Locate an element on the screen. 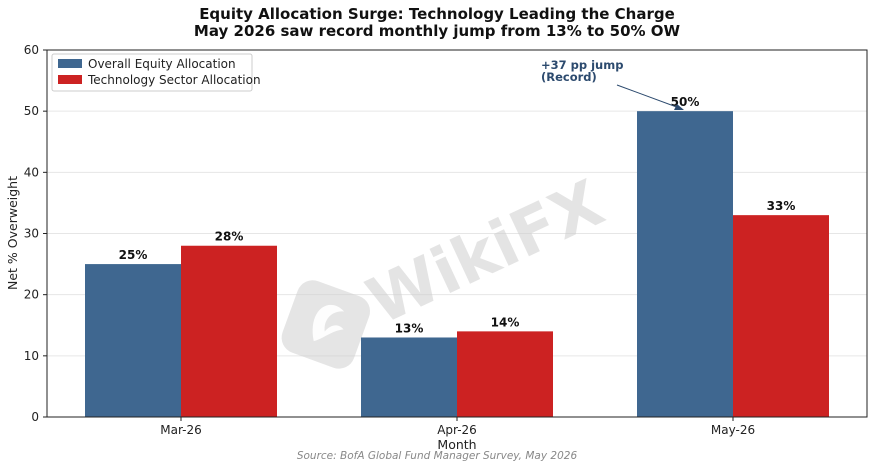 The image size is (875, 469). y-tick-label: 20 is located at coordinates (31, 295).